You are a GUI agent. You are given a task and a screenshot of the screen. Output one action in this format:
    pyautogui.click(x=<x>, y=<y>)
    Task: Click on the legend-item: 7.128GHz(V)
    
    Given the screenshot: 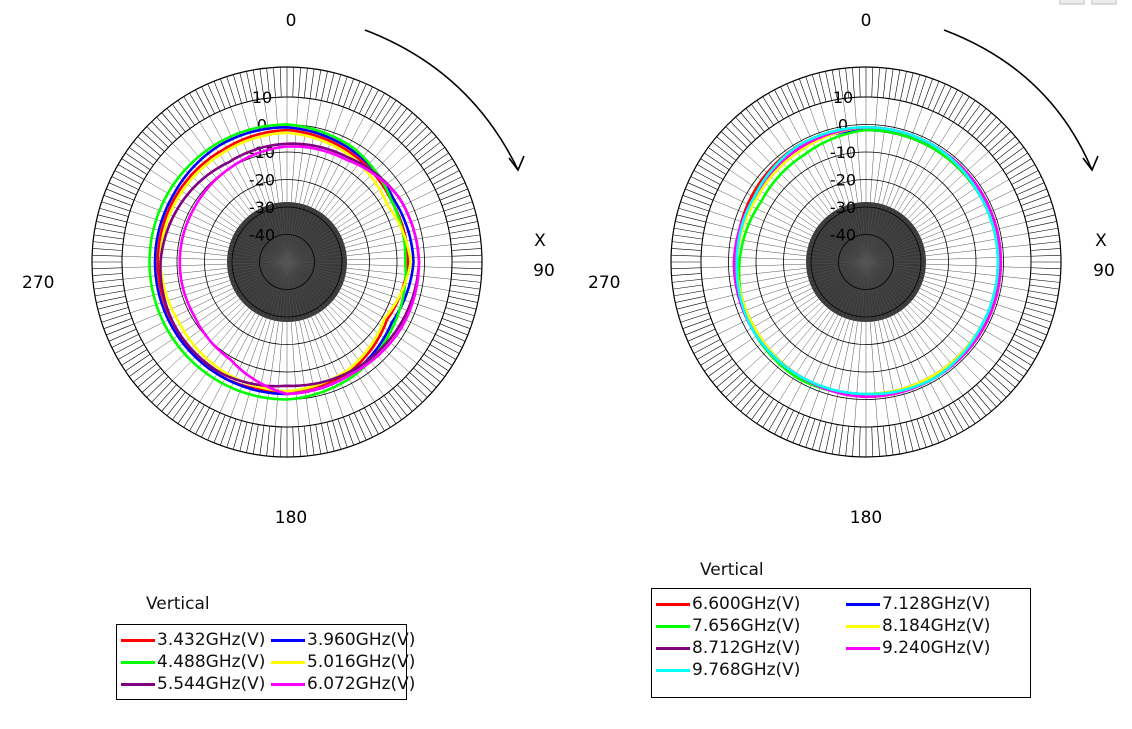 What is the action you would take?
    pyautogui.click(x=918, y=604)
    